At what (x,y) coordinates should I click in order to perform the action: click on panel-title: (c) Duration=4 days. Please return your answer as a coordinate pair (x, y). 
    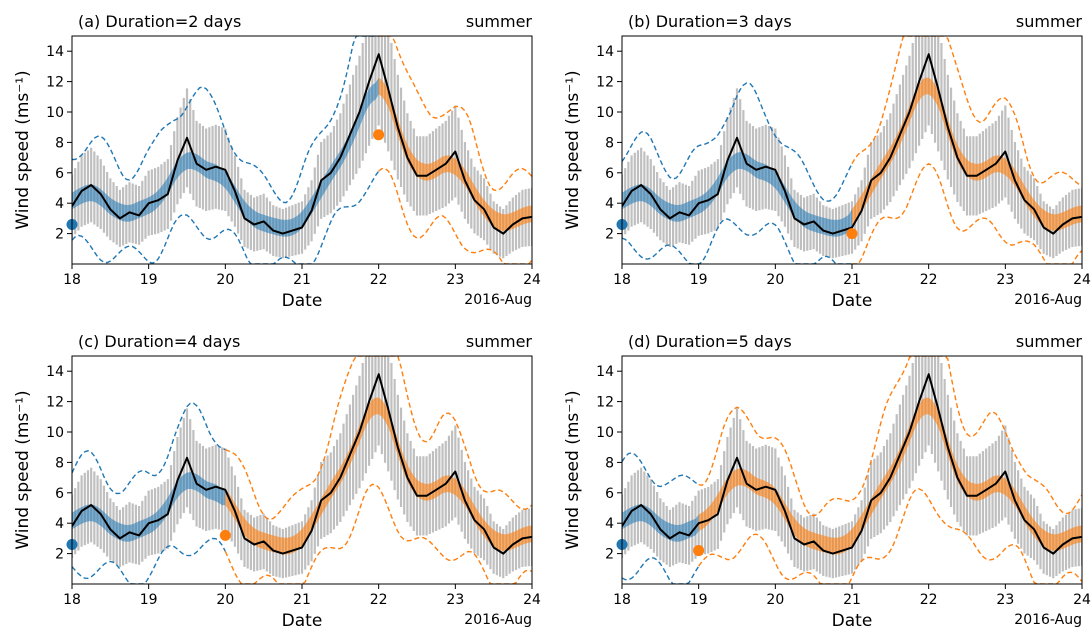
    Looking at the image, I should click on (159, 341).